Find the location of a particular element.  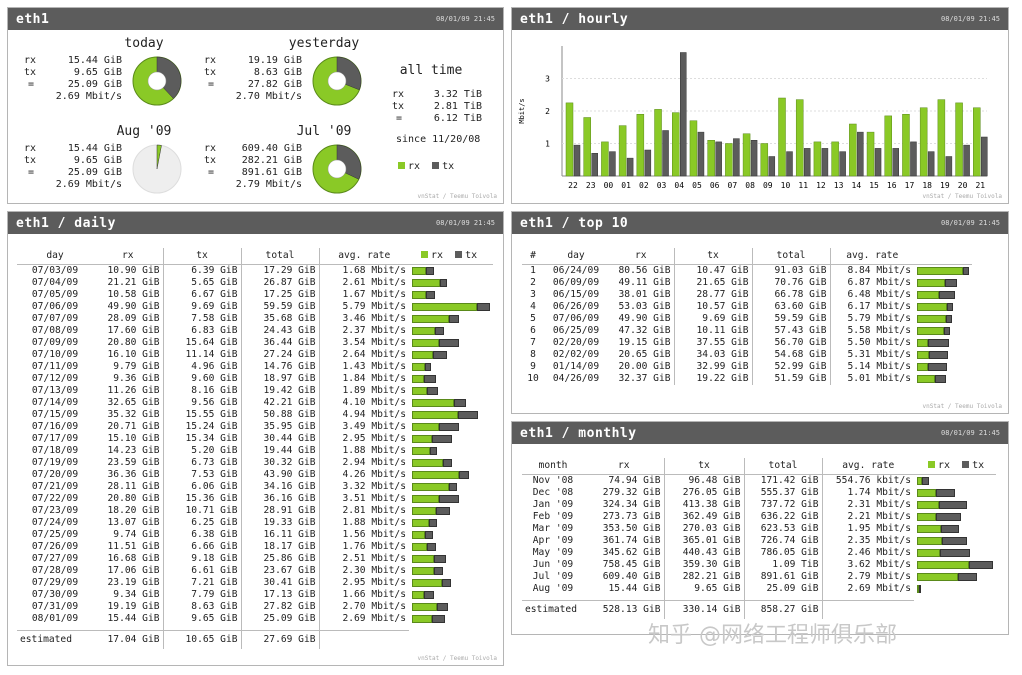

cell-month: Jul '09 is located at coordinates (553, 576).